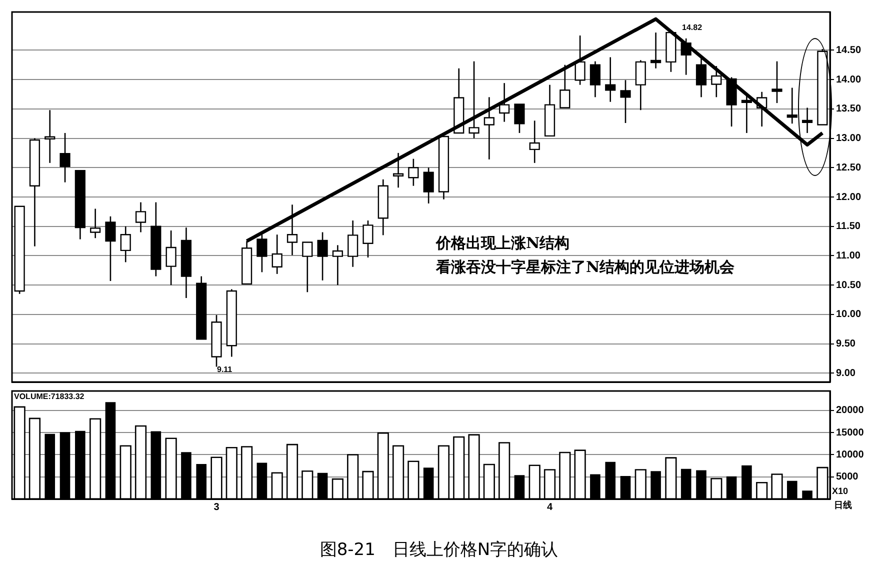  Describe the element at coordinates (692, 27) in the screenshot. I see `annotation: 14.82` at that location.